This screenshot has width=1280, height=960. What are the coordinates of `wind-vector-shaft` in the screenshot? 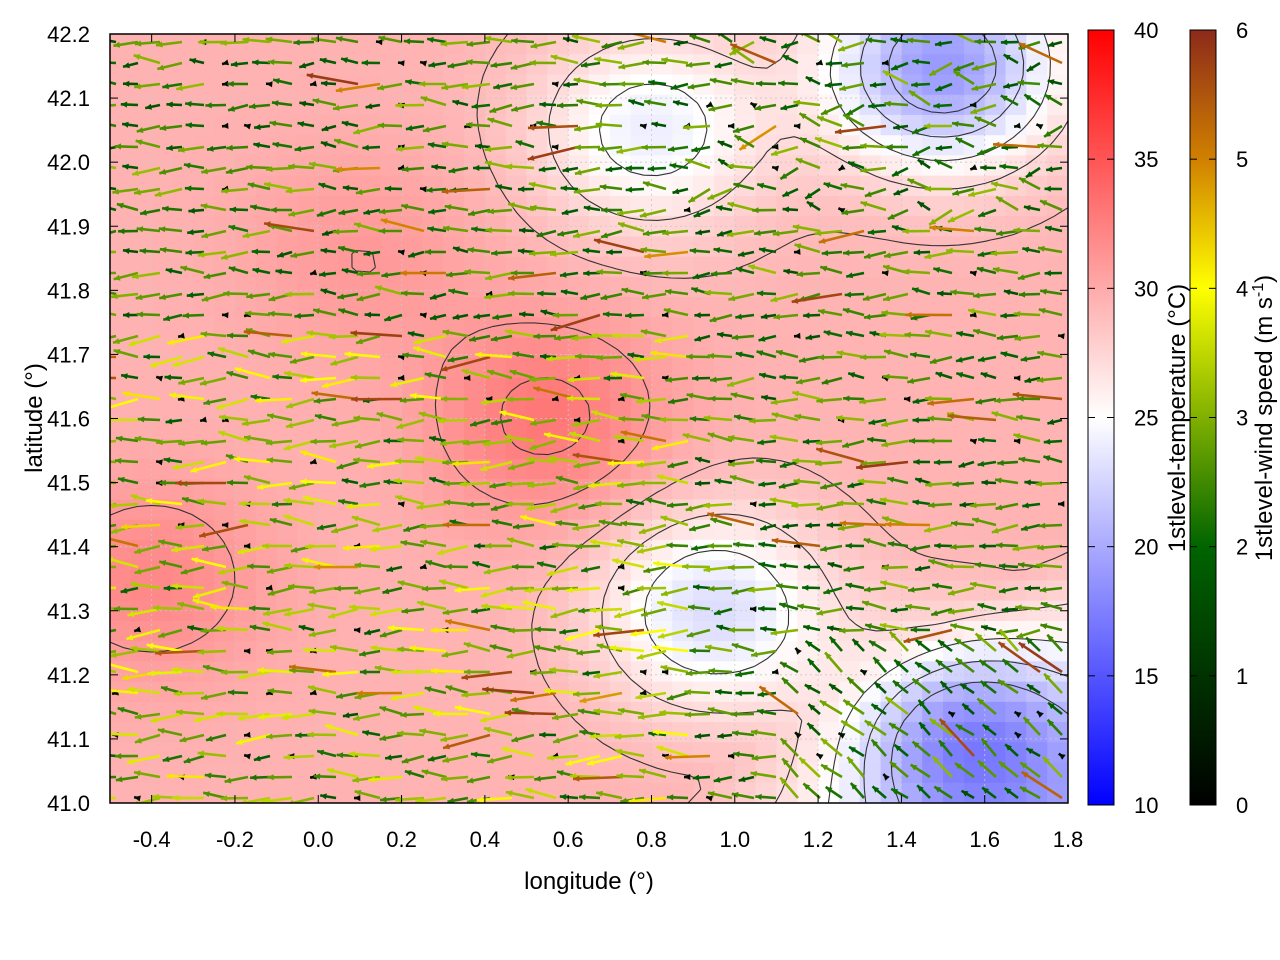 It's located at (907, 524).